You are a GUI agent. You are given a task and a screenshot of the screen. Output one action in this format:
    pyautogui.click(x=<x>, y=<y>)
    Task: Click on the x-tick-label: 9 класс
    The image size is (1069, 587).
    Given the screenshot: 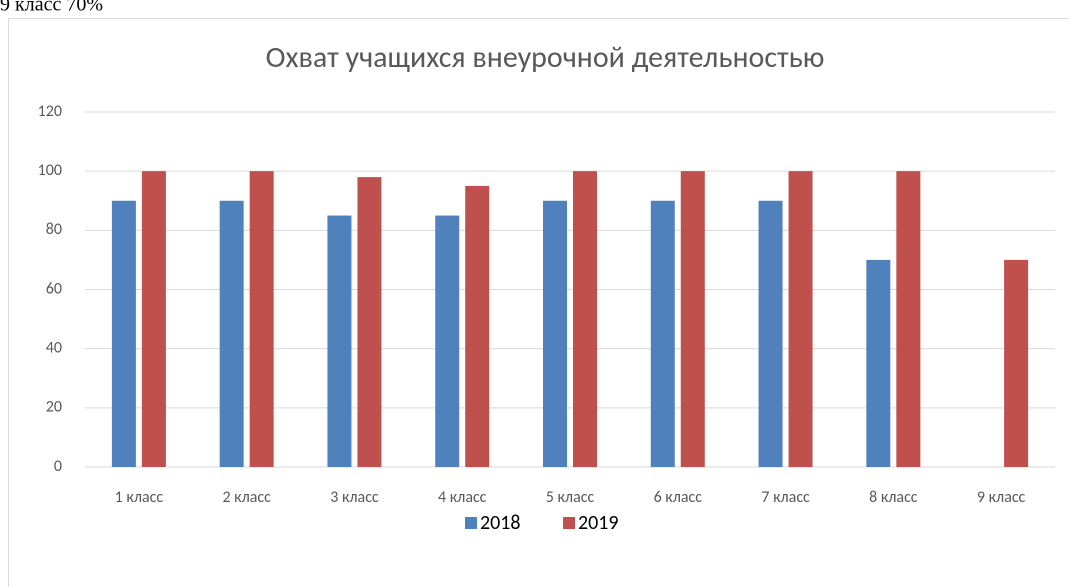 What is the action you would take?
    pyautogui.click(x=1001, y=497)
    